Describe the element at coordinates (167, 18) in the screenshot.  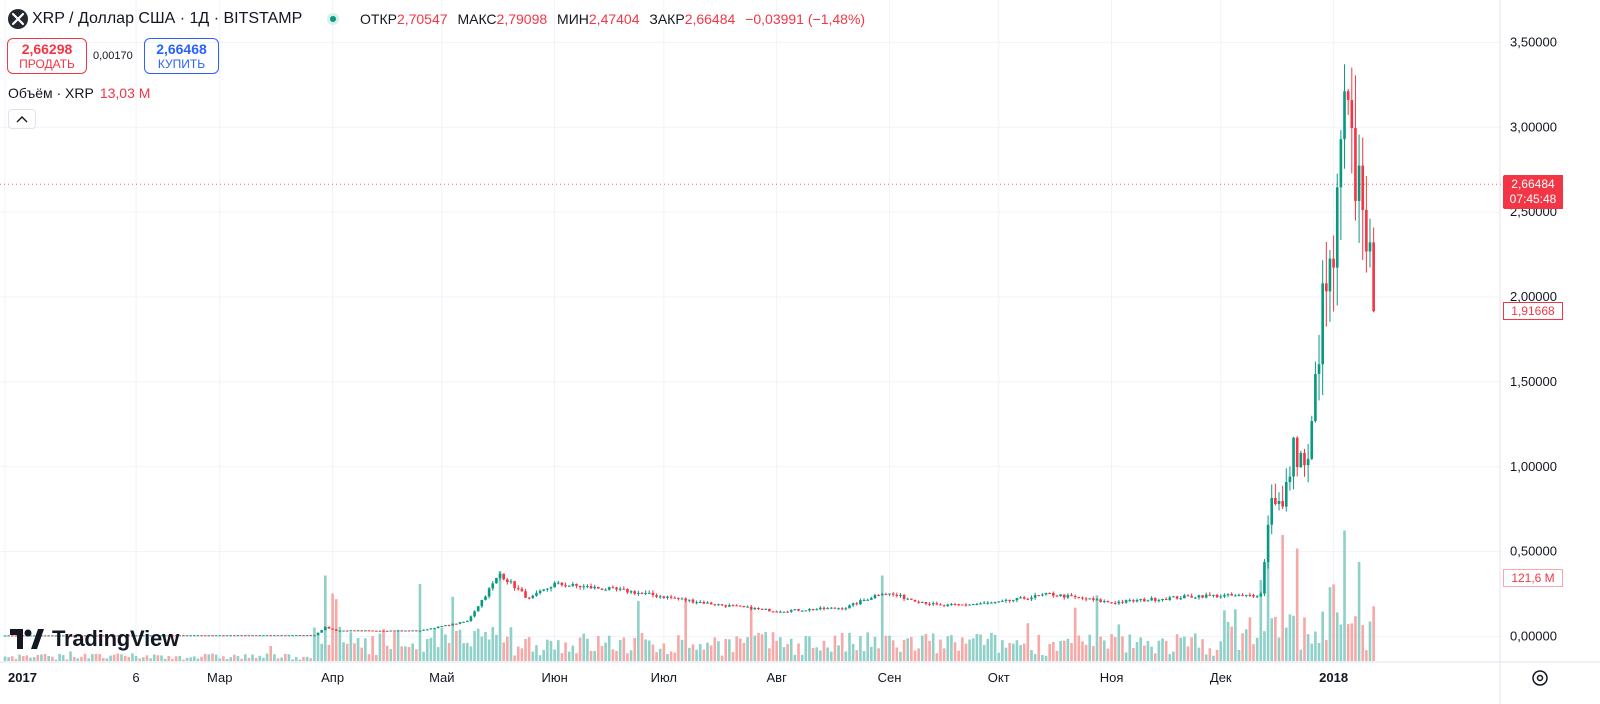
I see `symbol-title: XRP / Доллар США · 1Д · BITSTAMP` at that location.